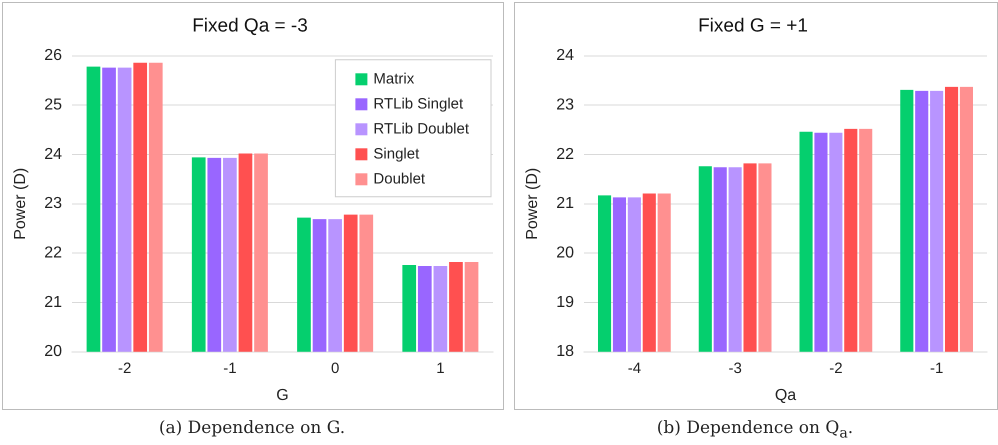 The image size is (998, 445). What do you see at coordinates (282, 395) in the screenshot?
I see `x-axis-title: G` at bounding box center [282, 395].